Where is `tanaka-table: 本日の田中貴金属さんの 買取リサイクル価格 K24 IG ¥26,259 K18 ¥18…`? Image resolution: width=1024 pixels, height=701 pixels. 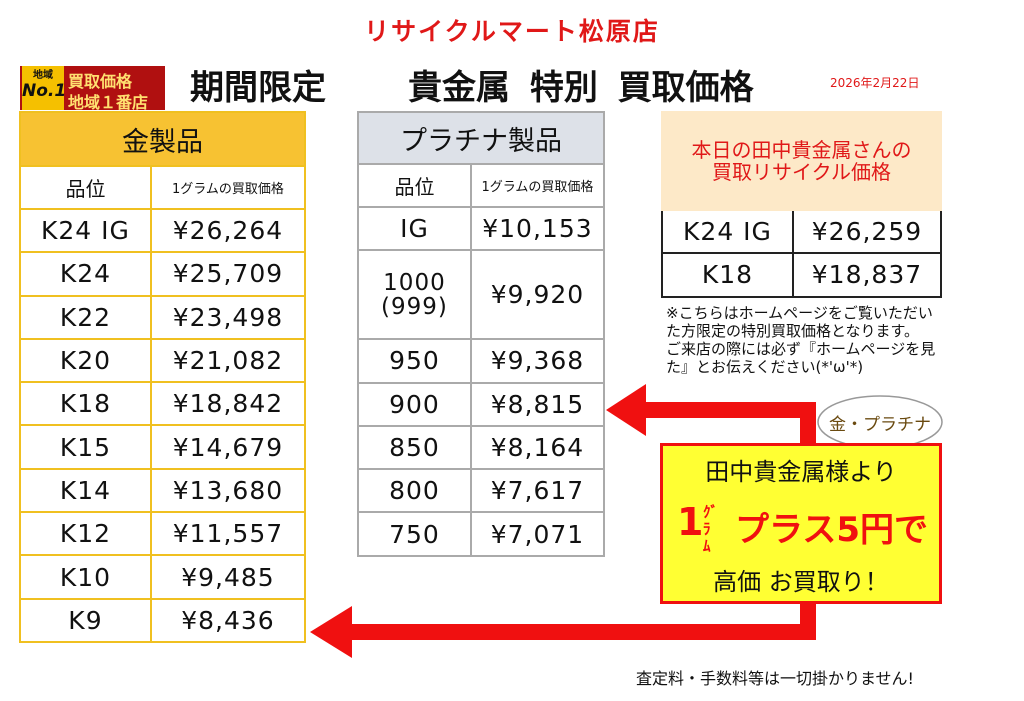
tanaka-table: 本日の田中貴金属さんの 買取リサイクル価格 K24 IG ¥26,259 K18 ¥18… is located at coordinates (802, 204).